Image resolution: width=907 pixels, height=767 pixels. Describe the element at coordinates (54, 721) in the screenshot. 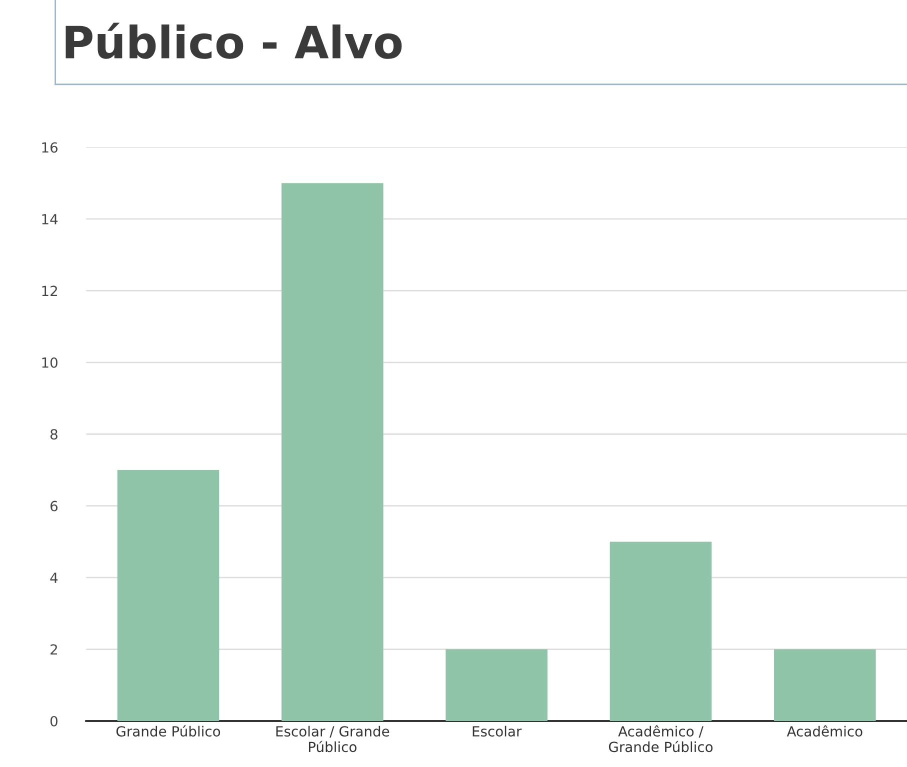

I see `y-tick-label: 0` at that location.